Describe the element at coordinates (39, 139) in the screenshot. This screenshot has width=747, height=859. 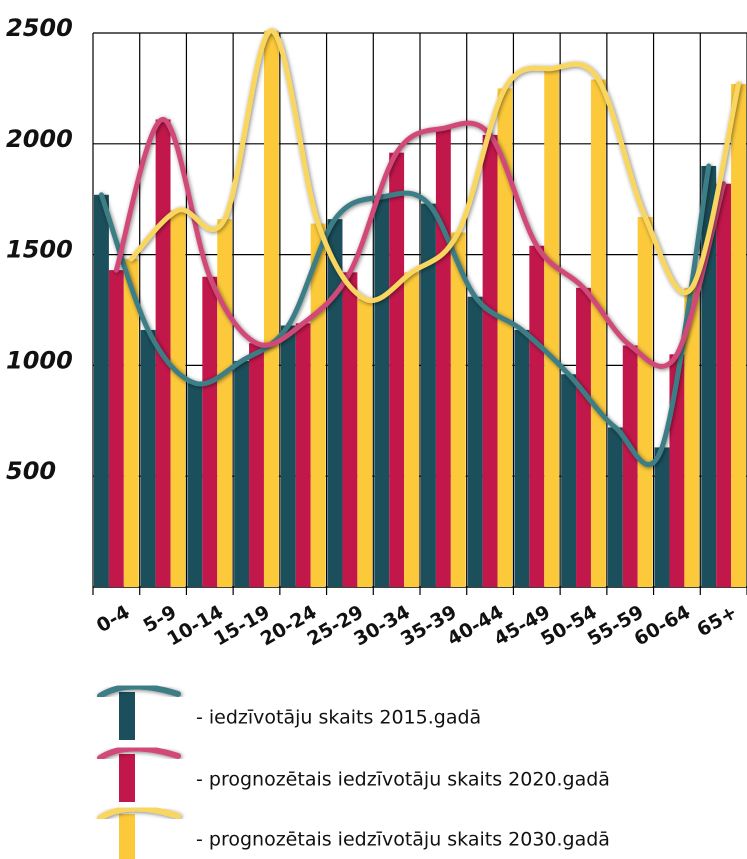
I see `y-tick-label: 2000` at that location.